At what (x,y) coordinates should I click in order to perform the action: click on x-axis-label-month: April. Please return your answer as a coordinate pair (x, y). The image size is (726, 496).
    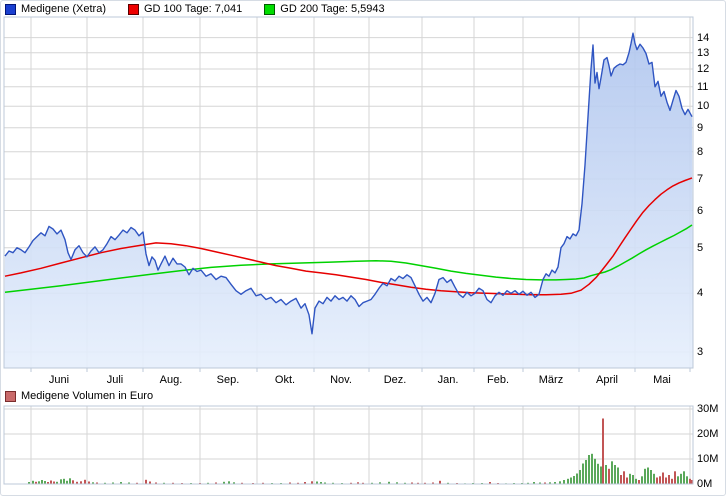
    Looking at the image, I should click on (606, 380).